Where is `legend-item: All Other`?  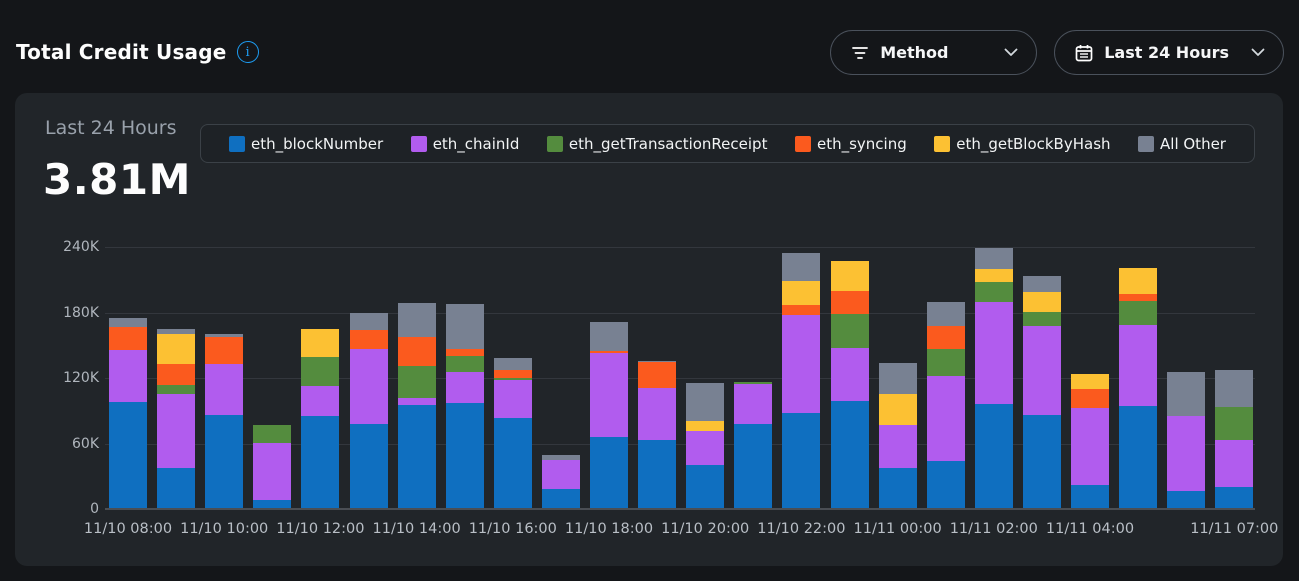 legend-item: All Other is located at coordinates (1182, 144).